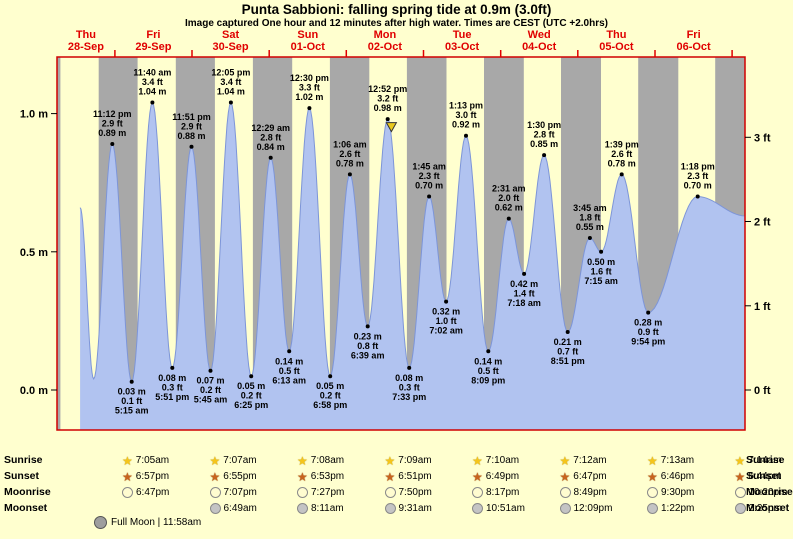 This screenshot has height=539, width=793. What do you see at coordinates (302, 508) in the screenshot?
I see `moonset-circle-icon` at bounding box center [302, 508].